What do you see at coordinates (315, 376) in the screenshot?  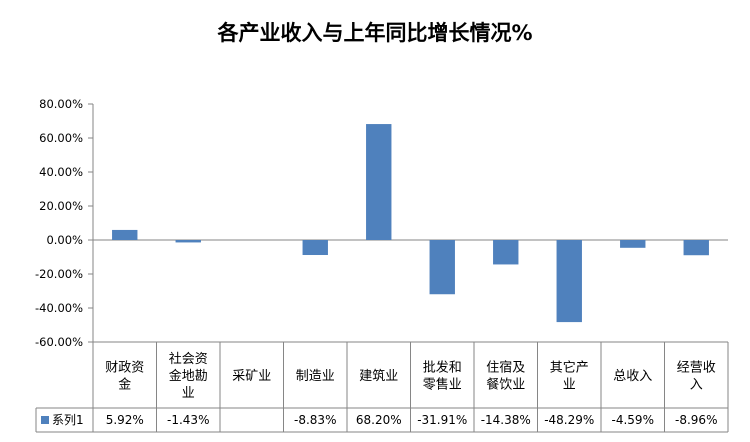 I see `x-category-label: 制造业` at bounding box center [315, 376].